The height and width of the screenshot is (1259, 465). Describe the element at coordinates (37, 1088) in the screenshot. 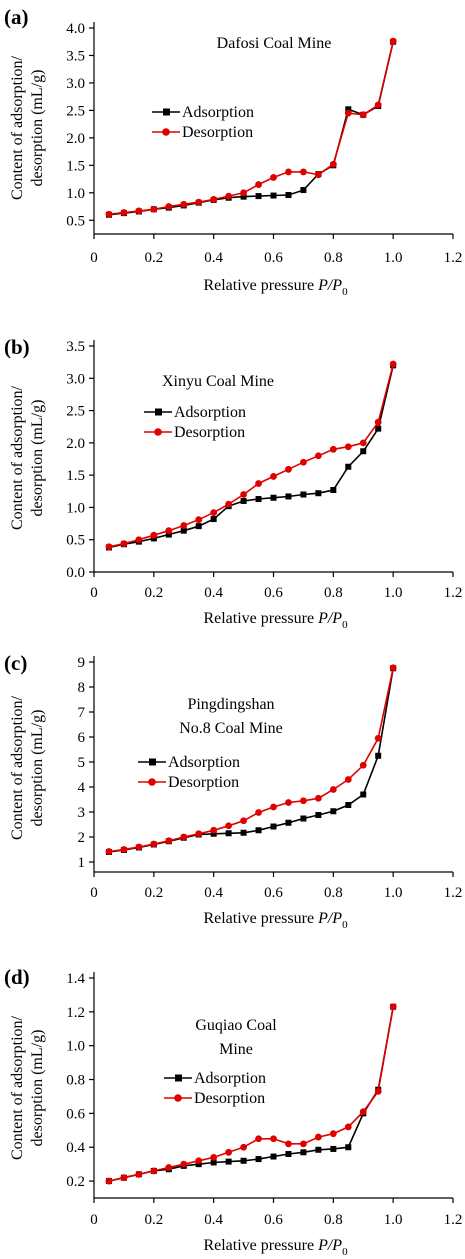

I see `y-axis-label-line: desorption (mL/g)` at that location.